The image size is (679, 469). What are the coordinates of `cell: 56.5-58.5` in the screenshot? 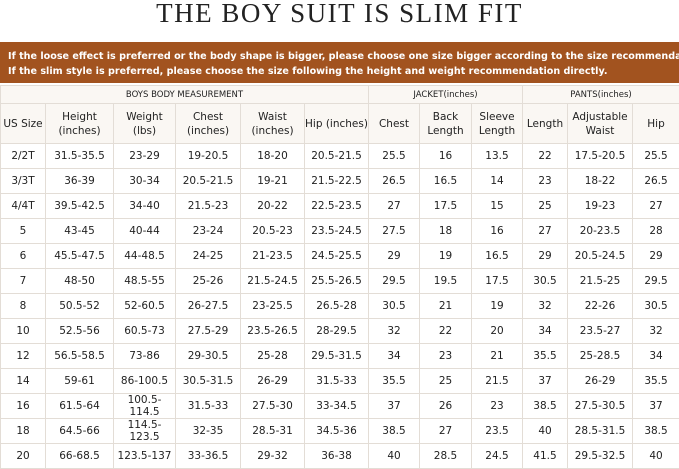 It's located at (80, 356).